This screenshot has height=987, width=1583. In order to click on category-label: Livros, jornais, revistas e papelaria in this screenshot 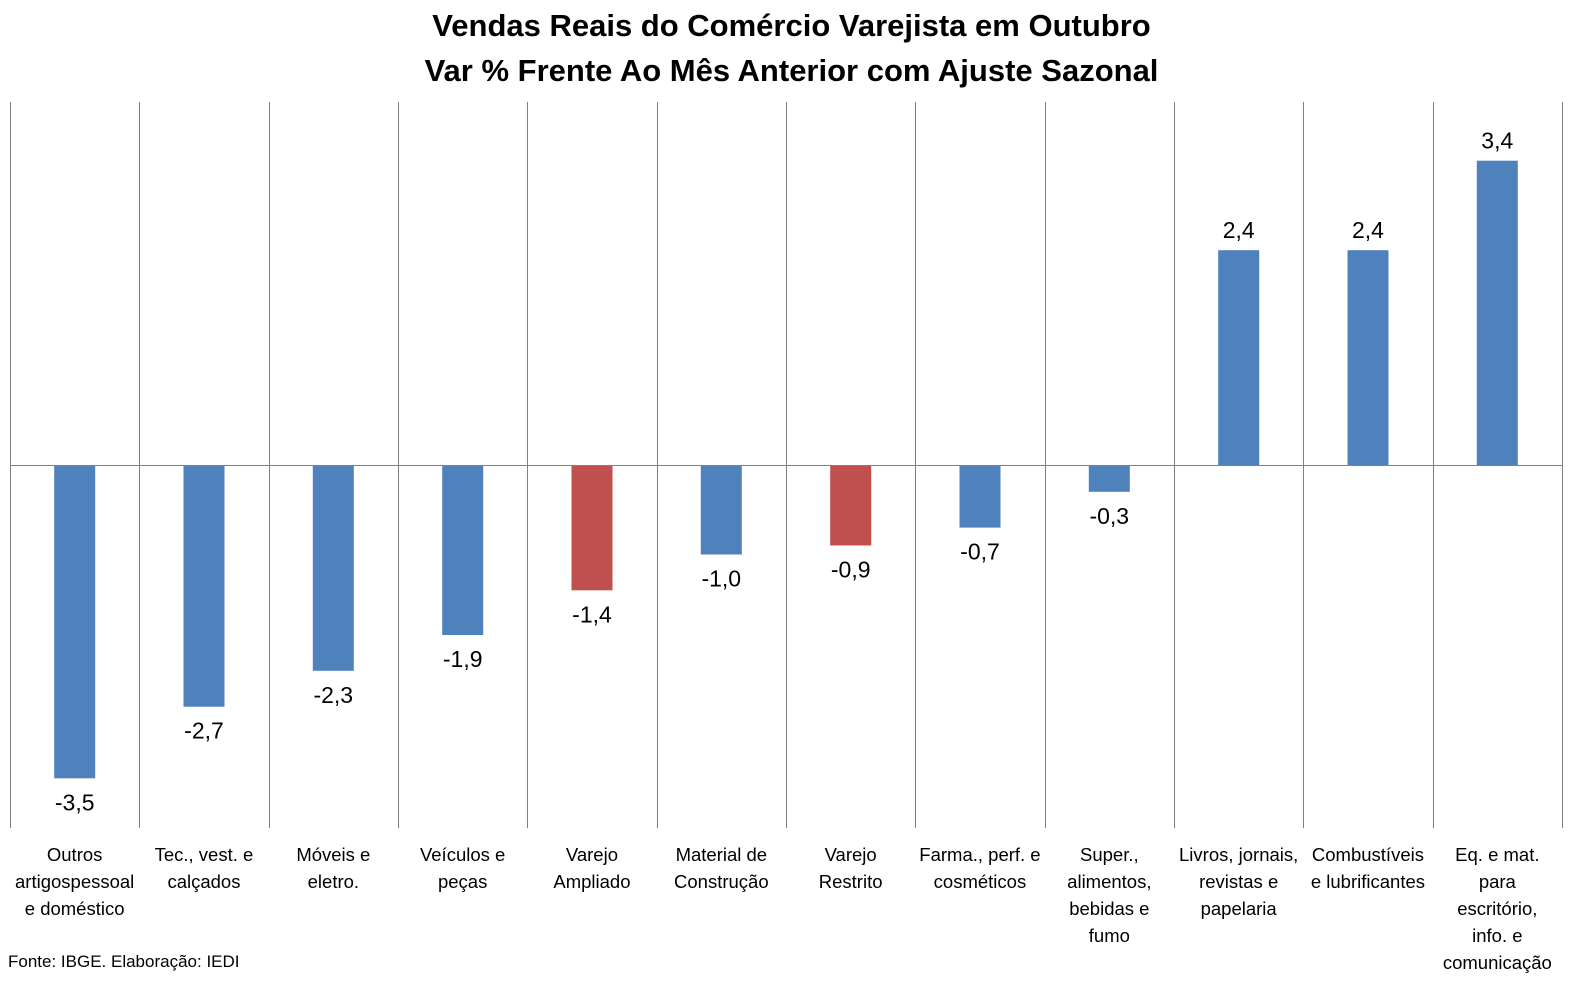, I will do `click(1239, 881)`.